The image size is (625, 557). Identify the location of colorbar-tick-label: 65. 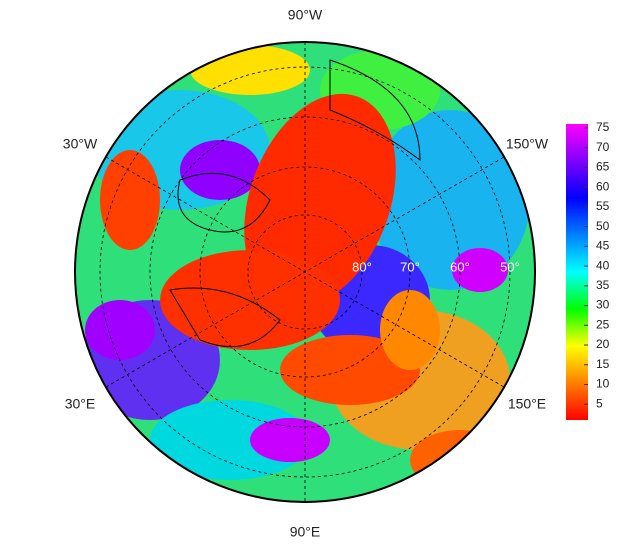
(603, 167).